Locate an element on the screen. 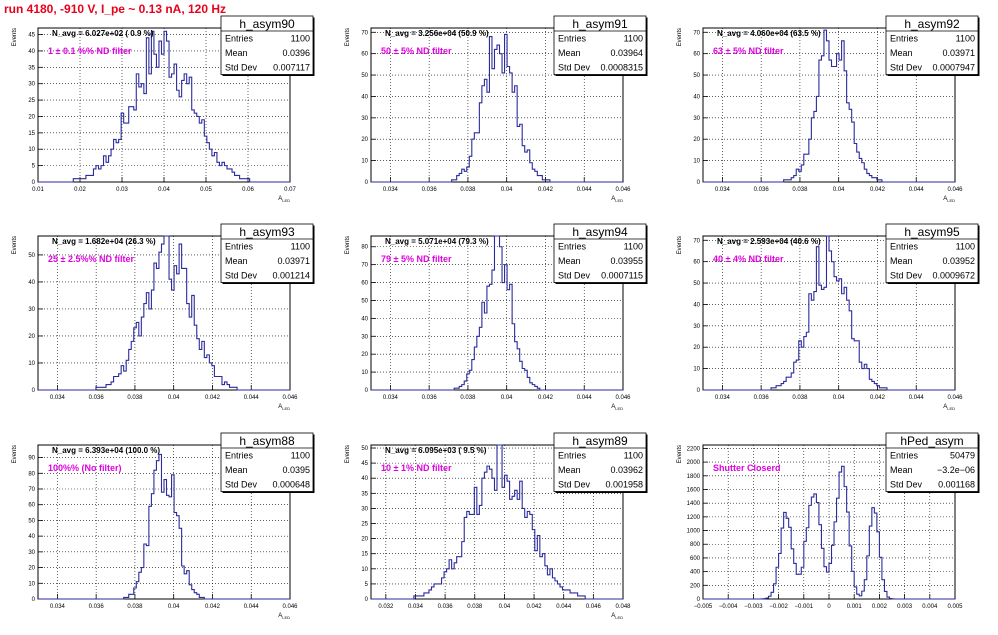  y-tick-label: 50 is located at coordinates (364, 302).